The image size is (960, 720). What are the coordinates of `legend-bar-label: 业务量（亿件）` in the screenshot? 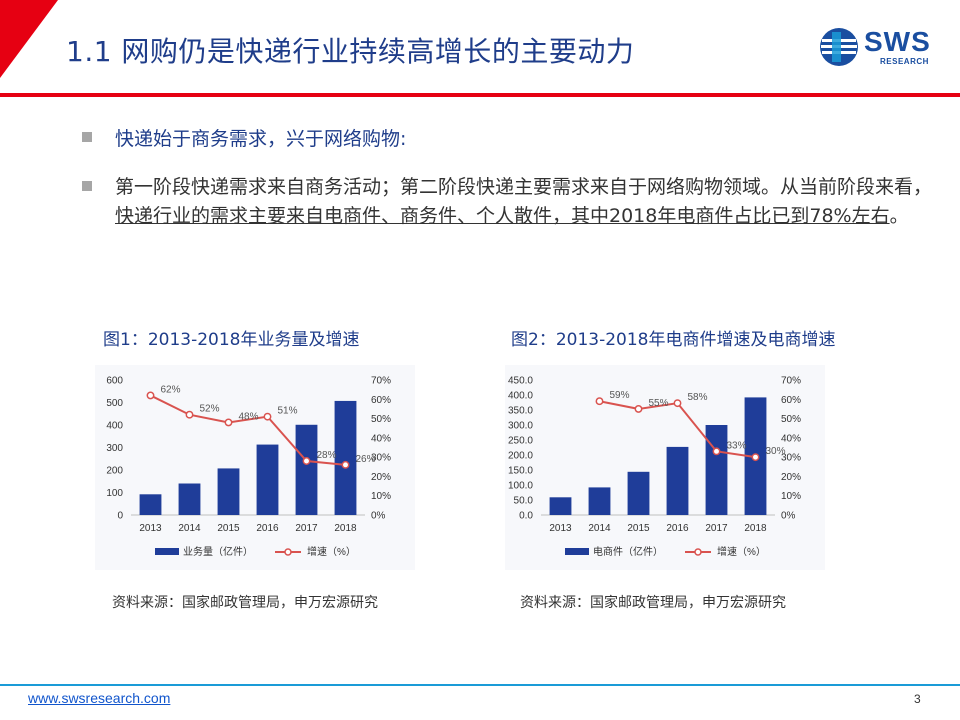 It's located at (218, 551).